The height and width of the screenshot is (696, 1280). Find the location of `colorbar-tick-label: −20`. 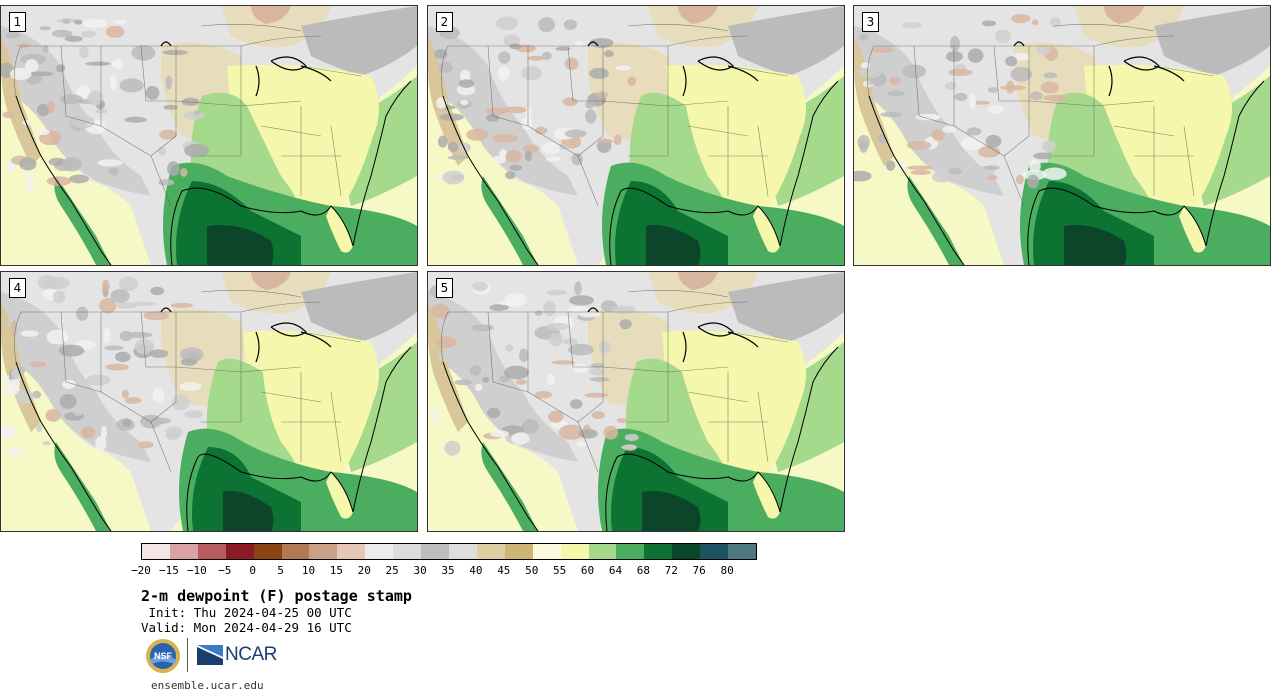

colorbar-tick-label: −20 is located at coordinates (141, 570).